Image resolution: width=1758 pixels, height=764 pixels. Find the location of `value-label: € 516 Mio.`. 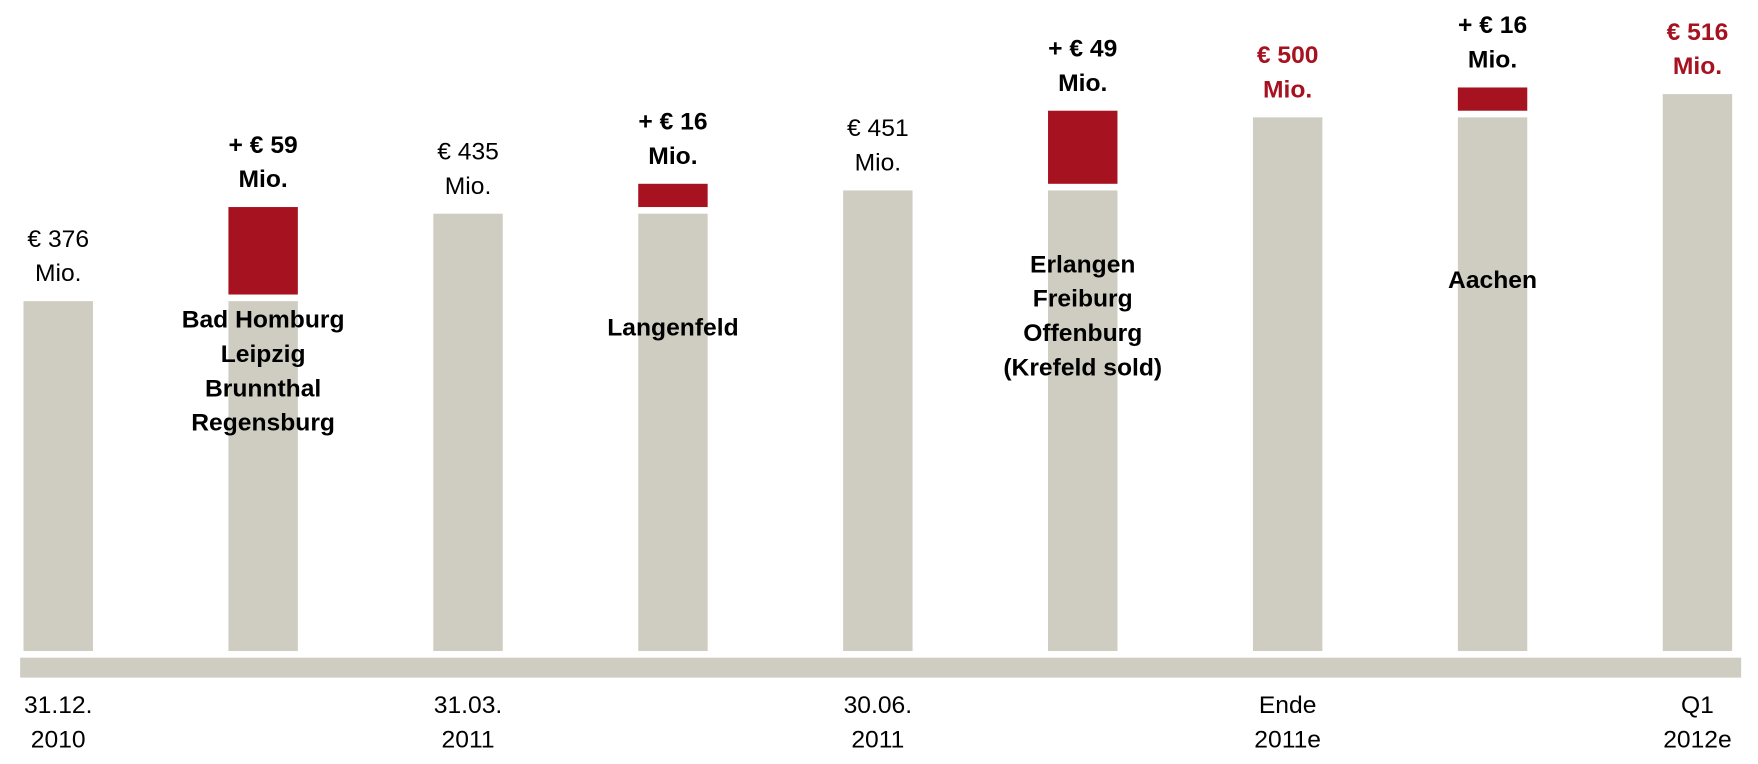

value-label: € 516 Mio. is located at coordinates (1697, 48).